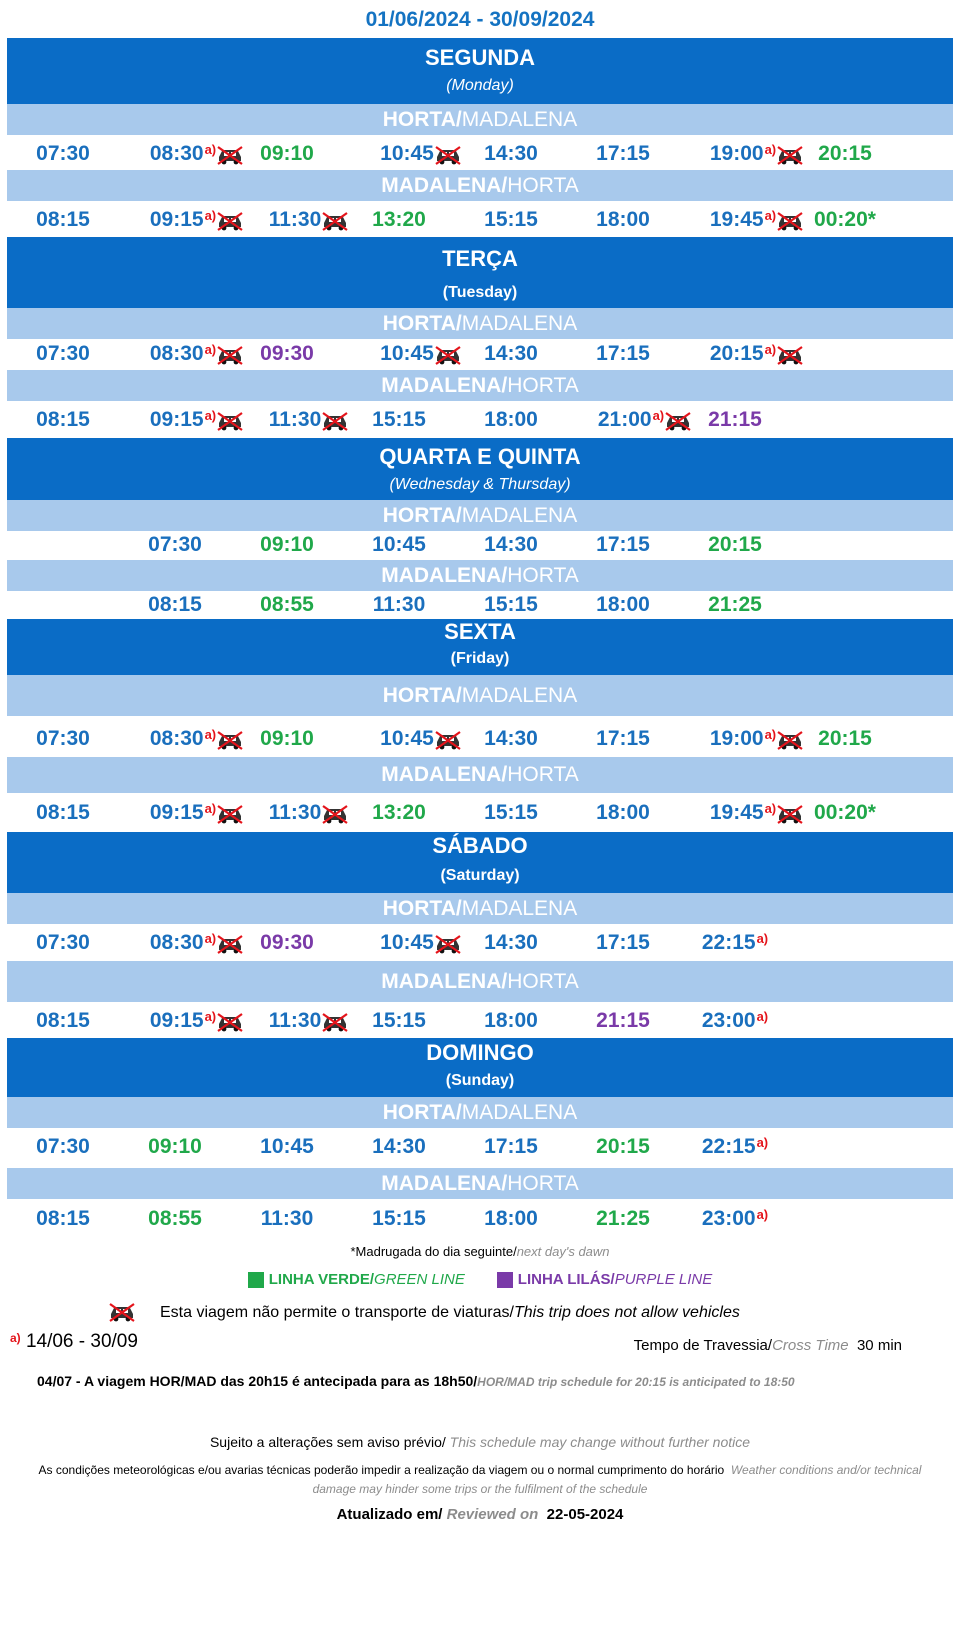 Image resolution: width=960 pixels, height=1650 pixels. I want to click on day-subtitle: (Saturday), so click(480, 875).